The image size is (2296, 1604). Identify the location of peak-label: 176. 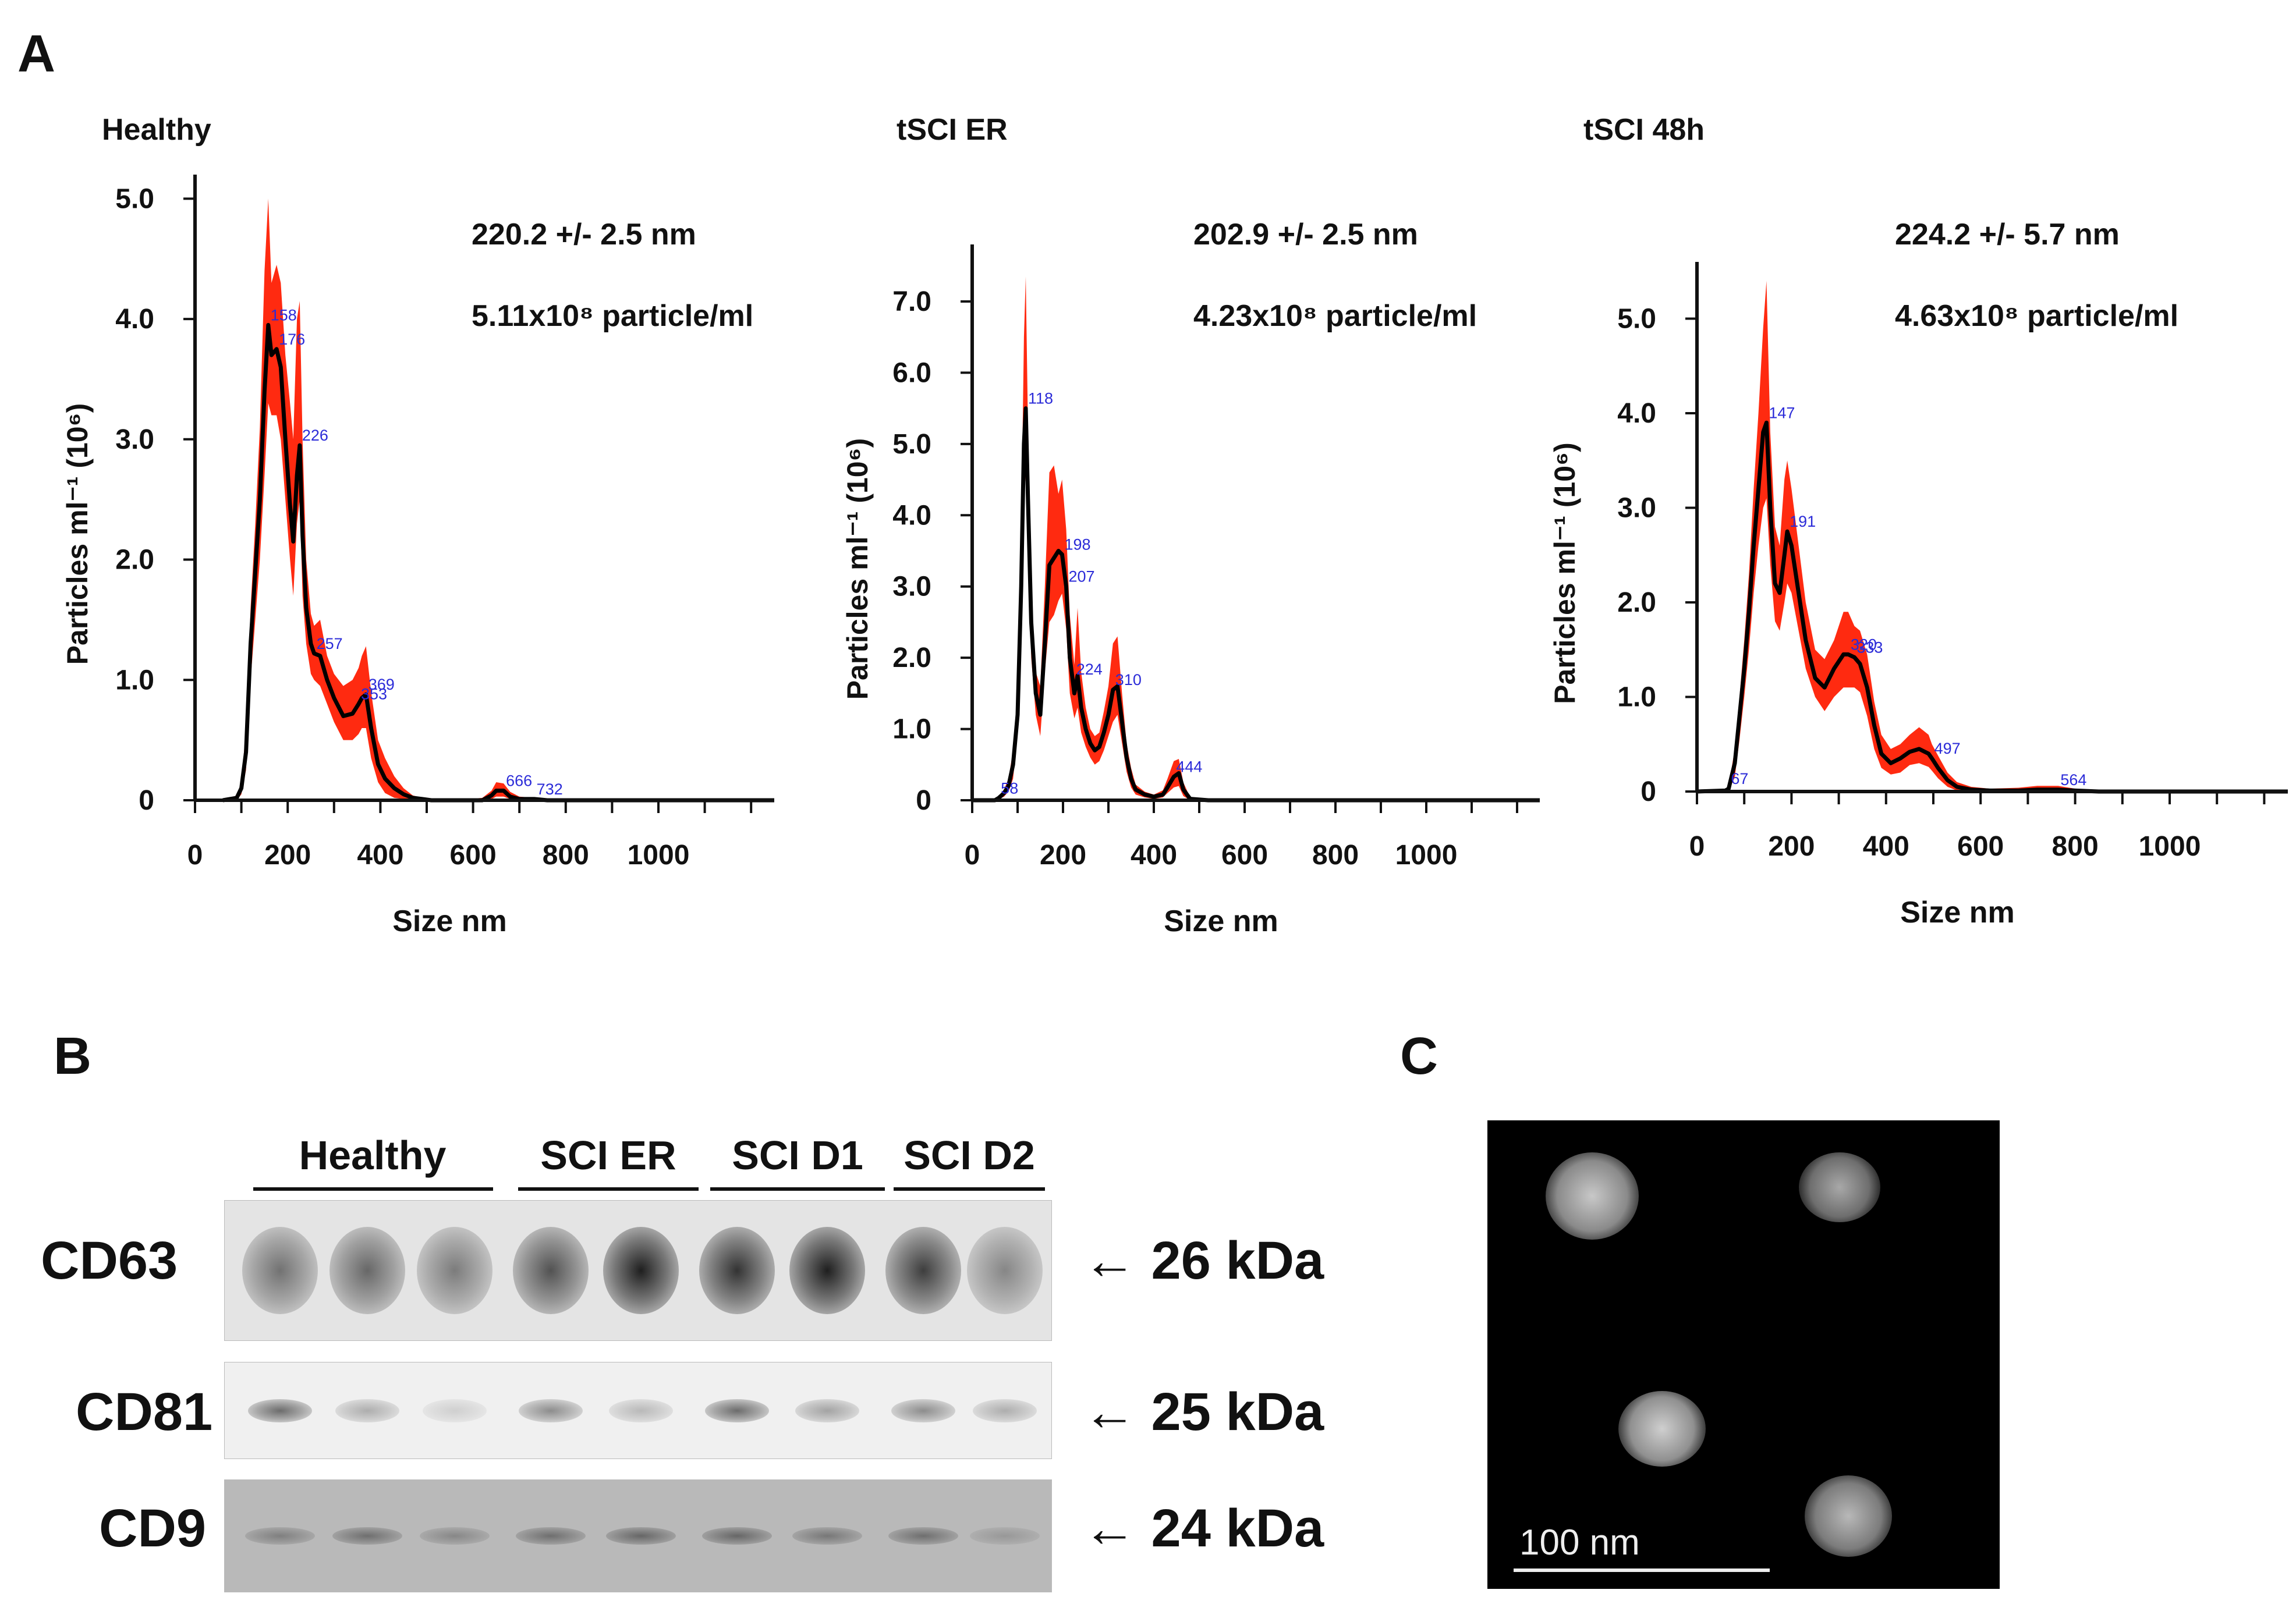
(292, 339).